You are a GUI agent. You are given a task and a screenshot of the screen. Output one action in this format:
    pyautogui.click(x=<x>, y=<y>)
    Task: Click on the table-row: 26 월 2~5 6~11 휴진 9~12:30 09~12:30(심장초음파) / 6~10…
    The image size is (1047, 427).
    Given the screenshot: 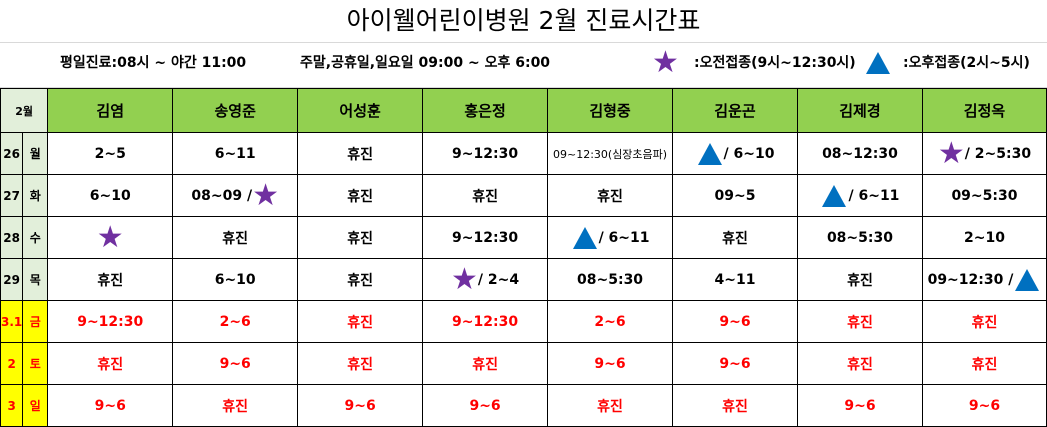 What is the action you would take?
    pyautogui.click(x=523, y=153)
    